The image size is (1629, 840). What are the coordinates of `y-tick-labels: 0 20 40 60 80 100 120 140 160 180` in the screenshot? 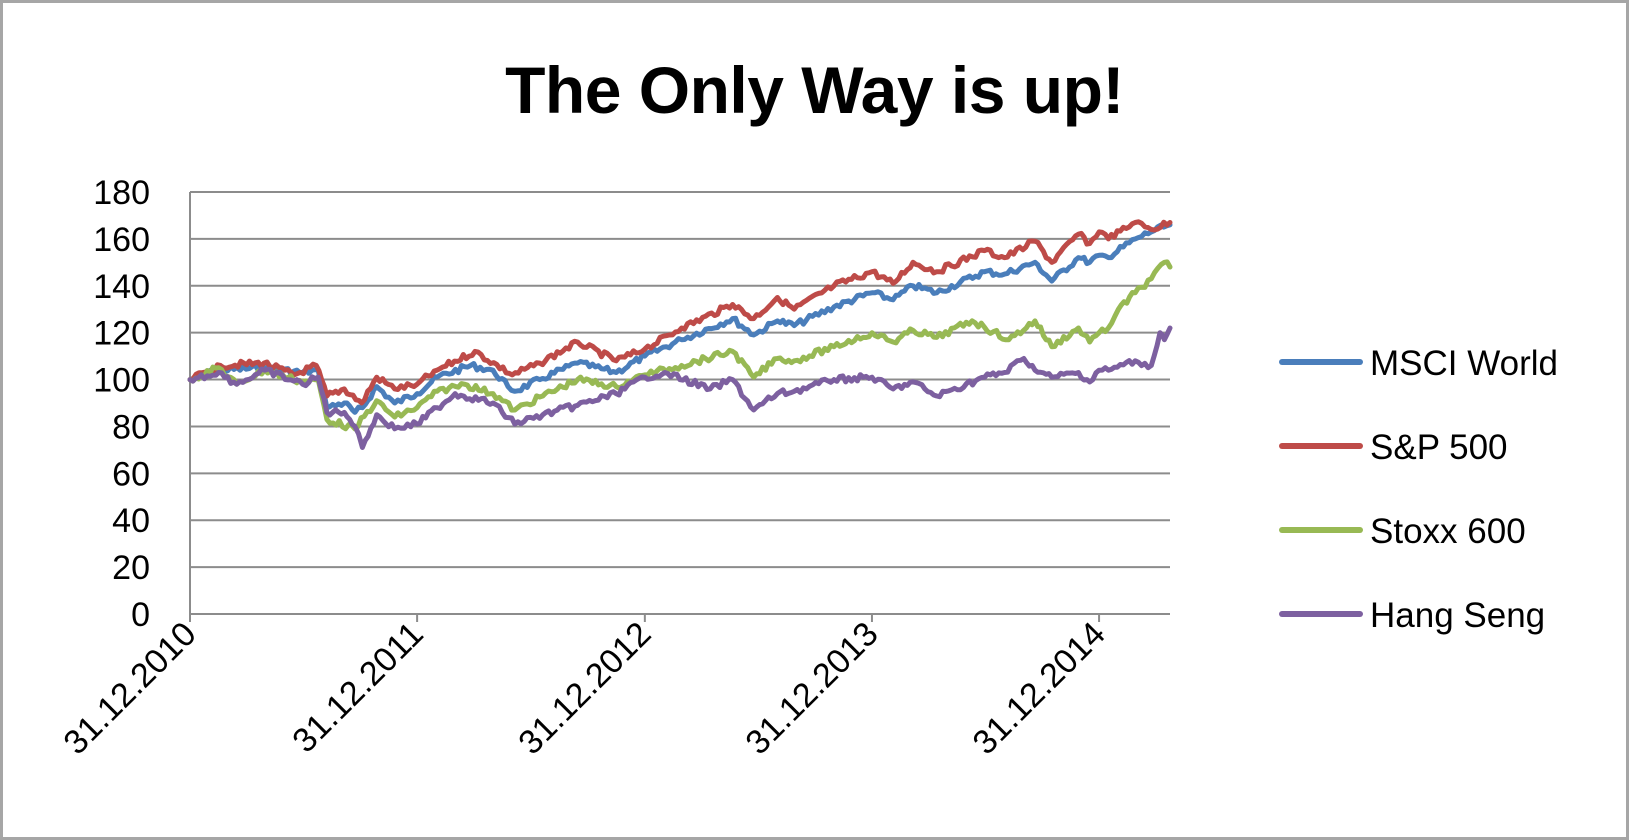 It's located at (121, 404).